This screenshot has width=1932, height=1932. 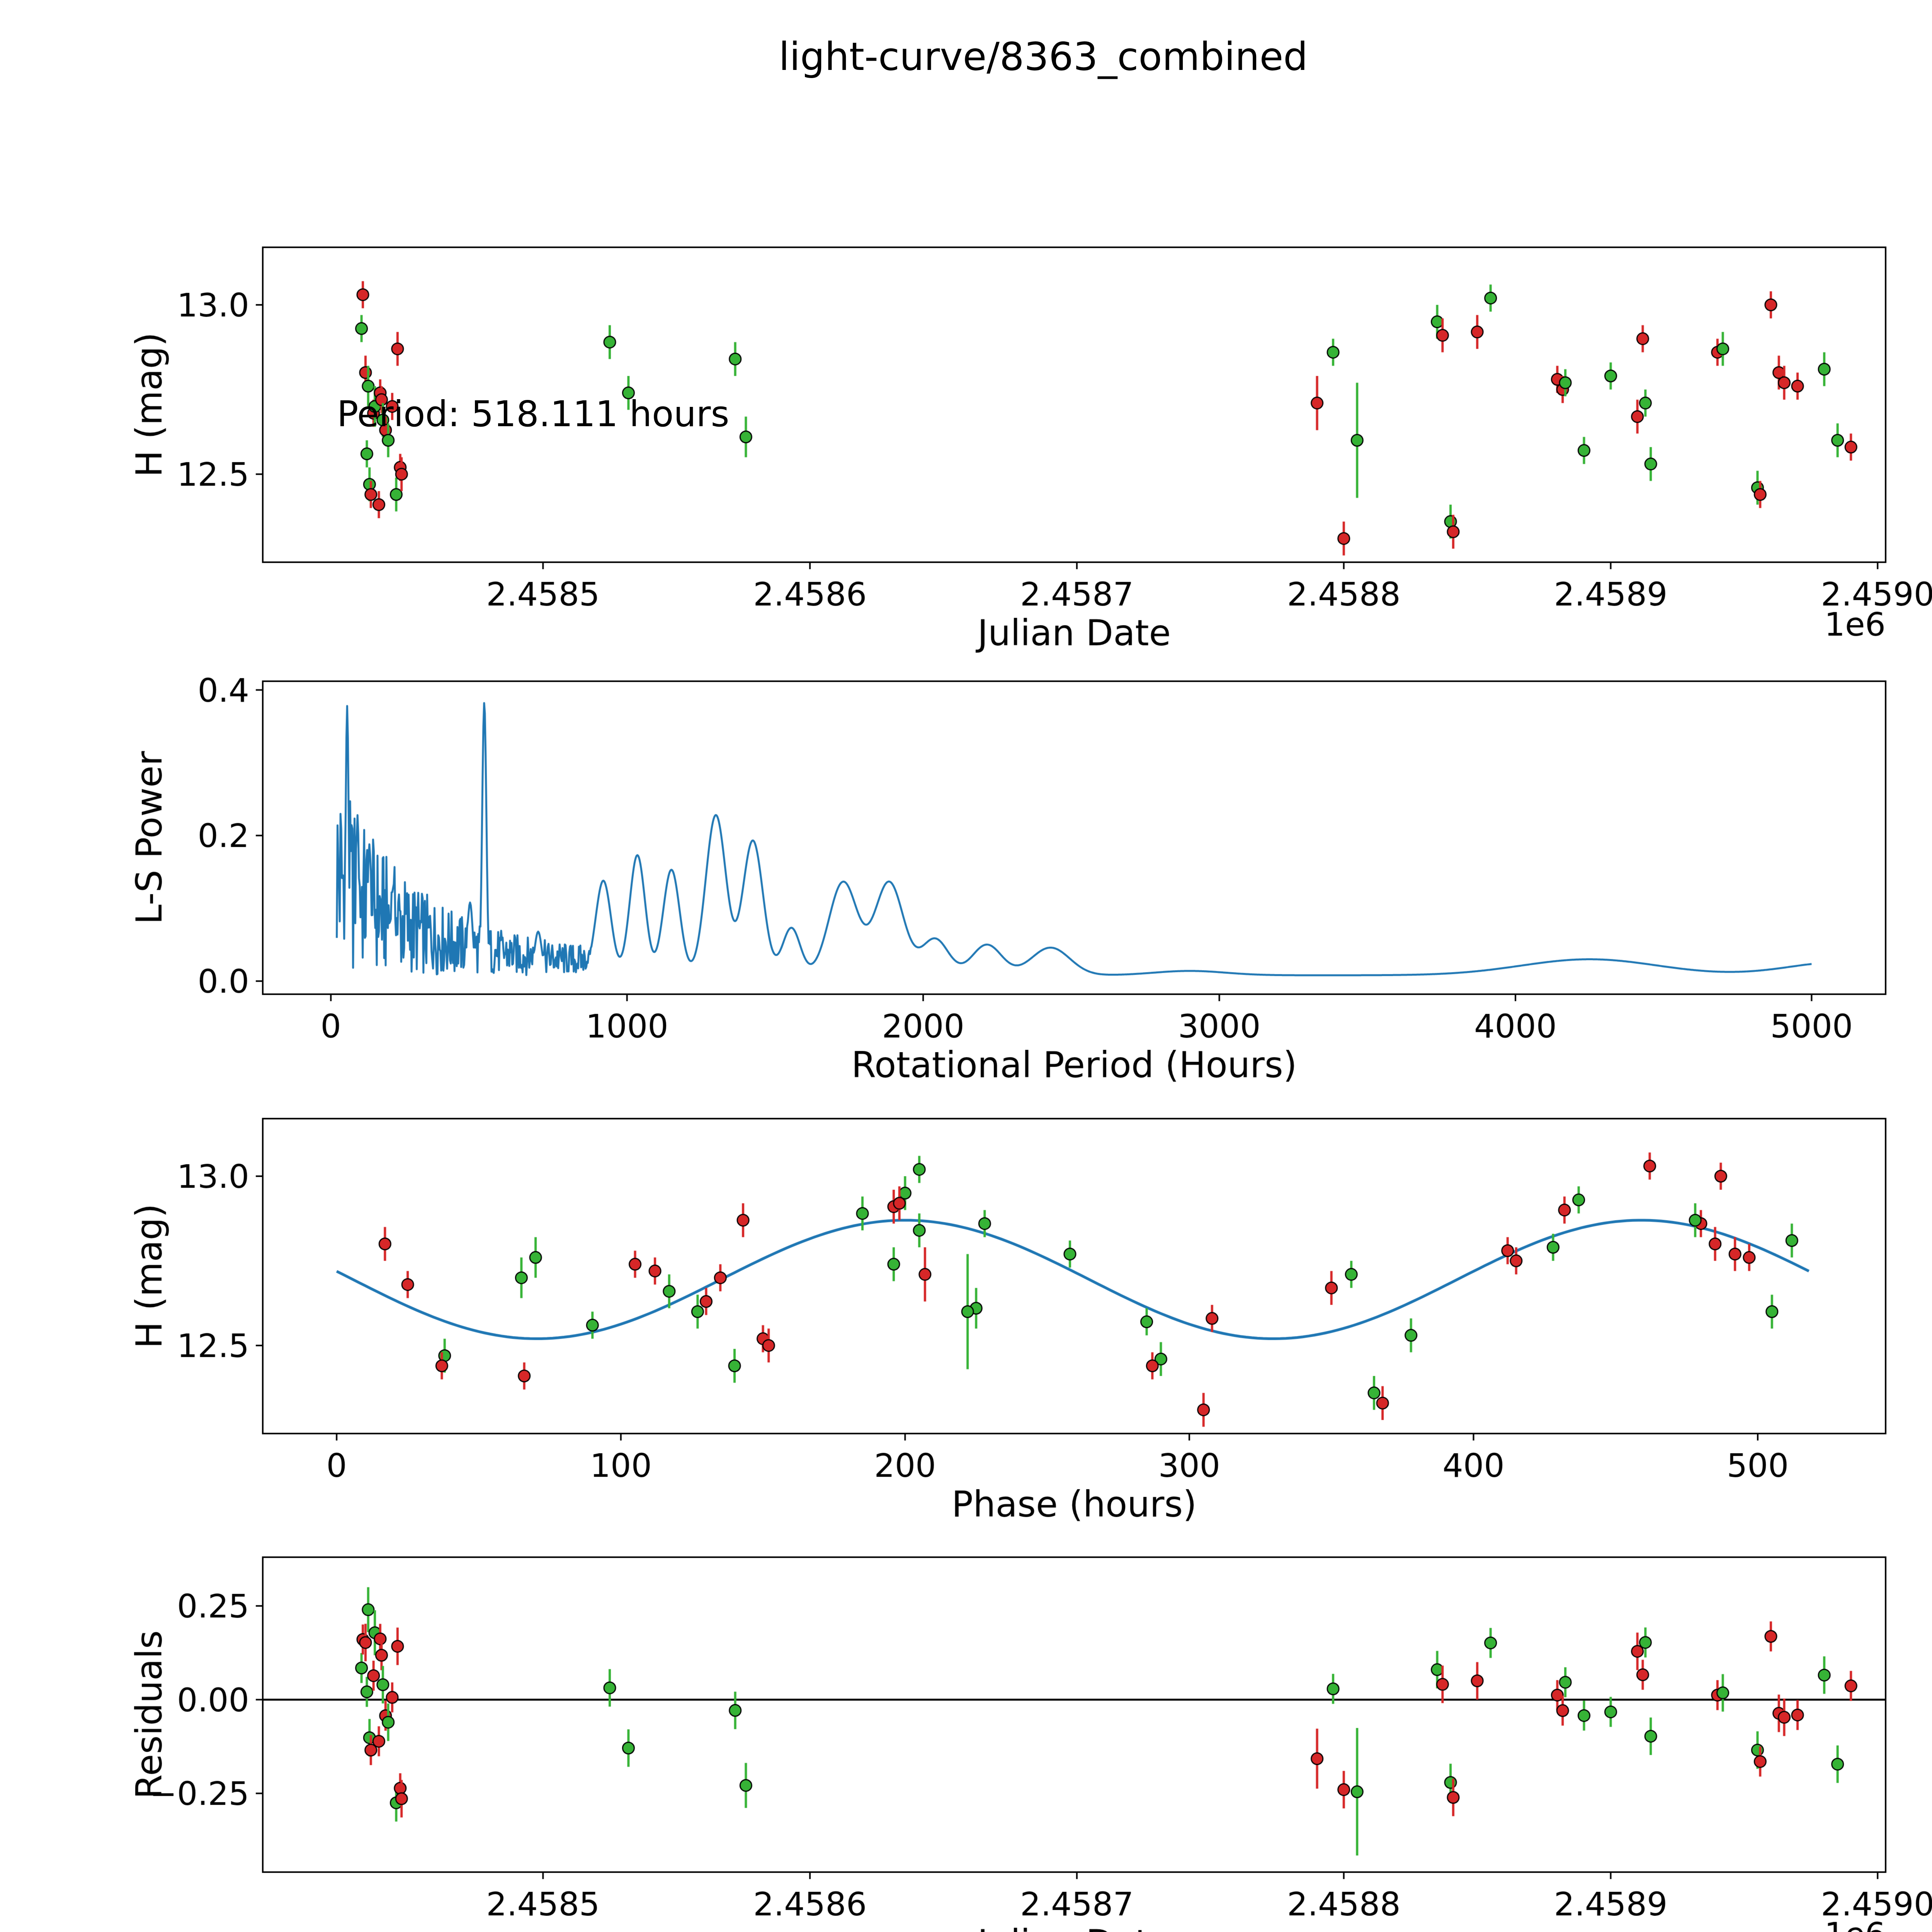 What do you see at coordinates (533, 414) in the screenshot?
I see `period-annotation: Period: 518.111 hours` at bounding box center [533, 414].